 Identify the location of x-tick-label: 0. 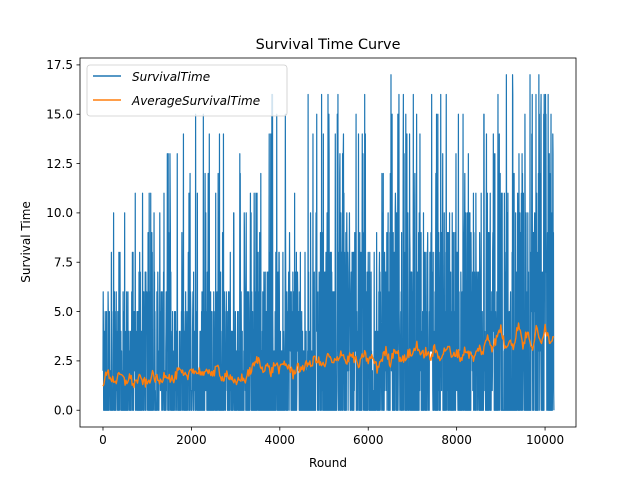
(103, 440).